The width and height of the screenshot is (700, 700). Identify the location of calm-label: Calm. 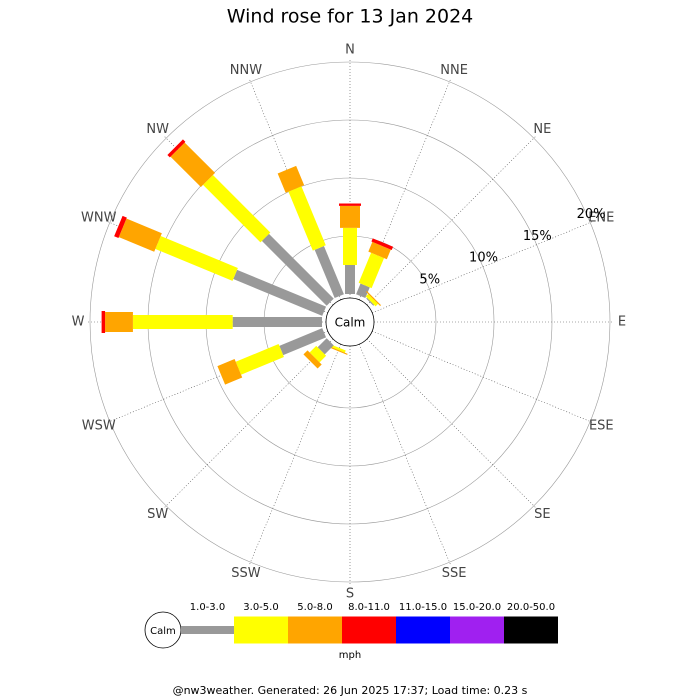
(350, 323).